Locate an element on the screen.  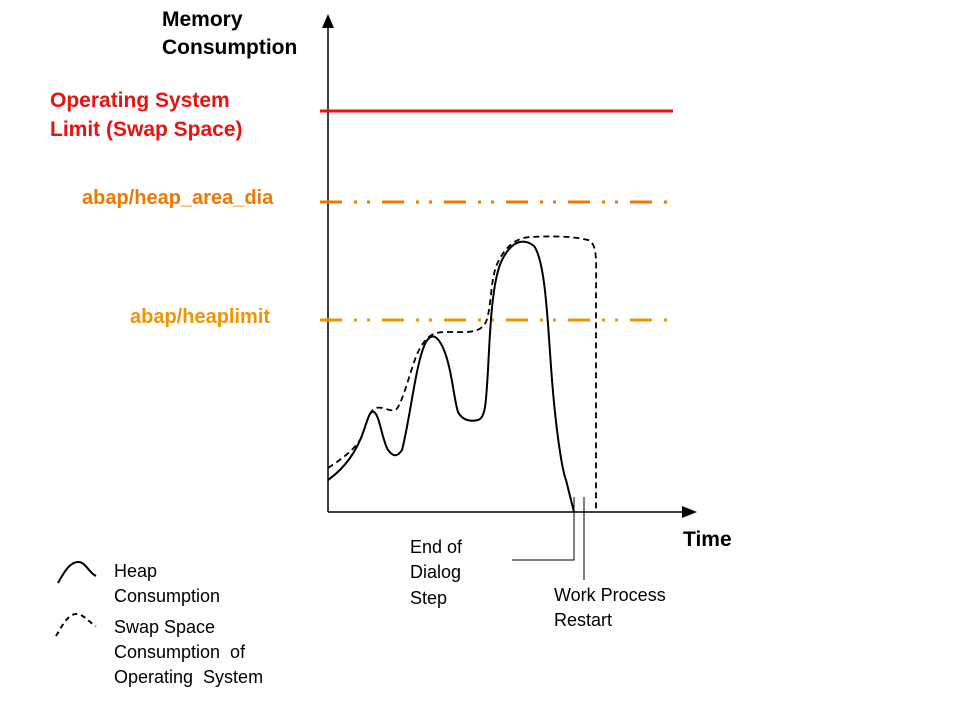
end-dialog-label-line2: Dialog is located at coordinates (436, 572).